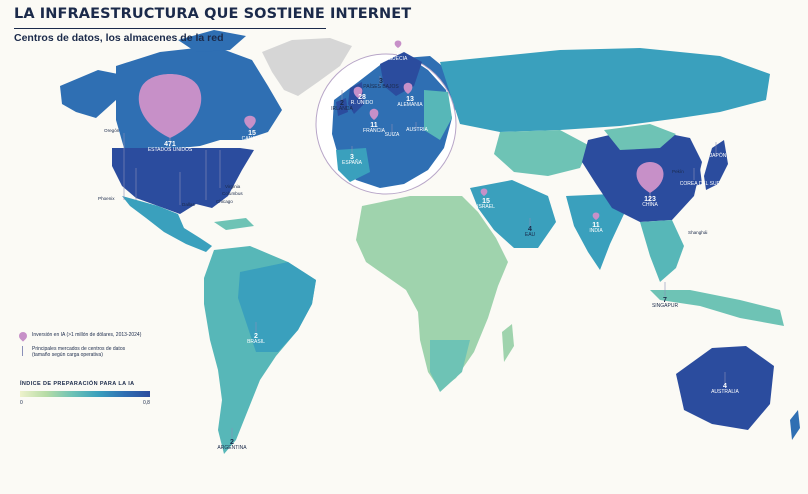 The width and height of the screenshot is (808, 494). Describe the element at coordinates (410, 102) in the screenshot. I see `label-germany: 13 ALEMANIA` at that location.